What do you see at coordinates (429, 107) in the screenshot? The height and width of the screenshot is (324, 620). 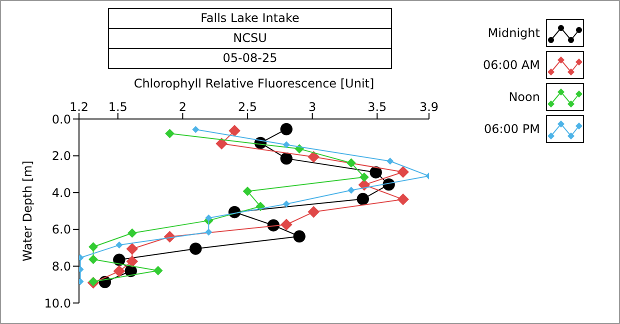 I see `x-tick-label: 3.9` at bounding box center [429, 107].